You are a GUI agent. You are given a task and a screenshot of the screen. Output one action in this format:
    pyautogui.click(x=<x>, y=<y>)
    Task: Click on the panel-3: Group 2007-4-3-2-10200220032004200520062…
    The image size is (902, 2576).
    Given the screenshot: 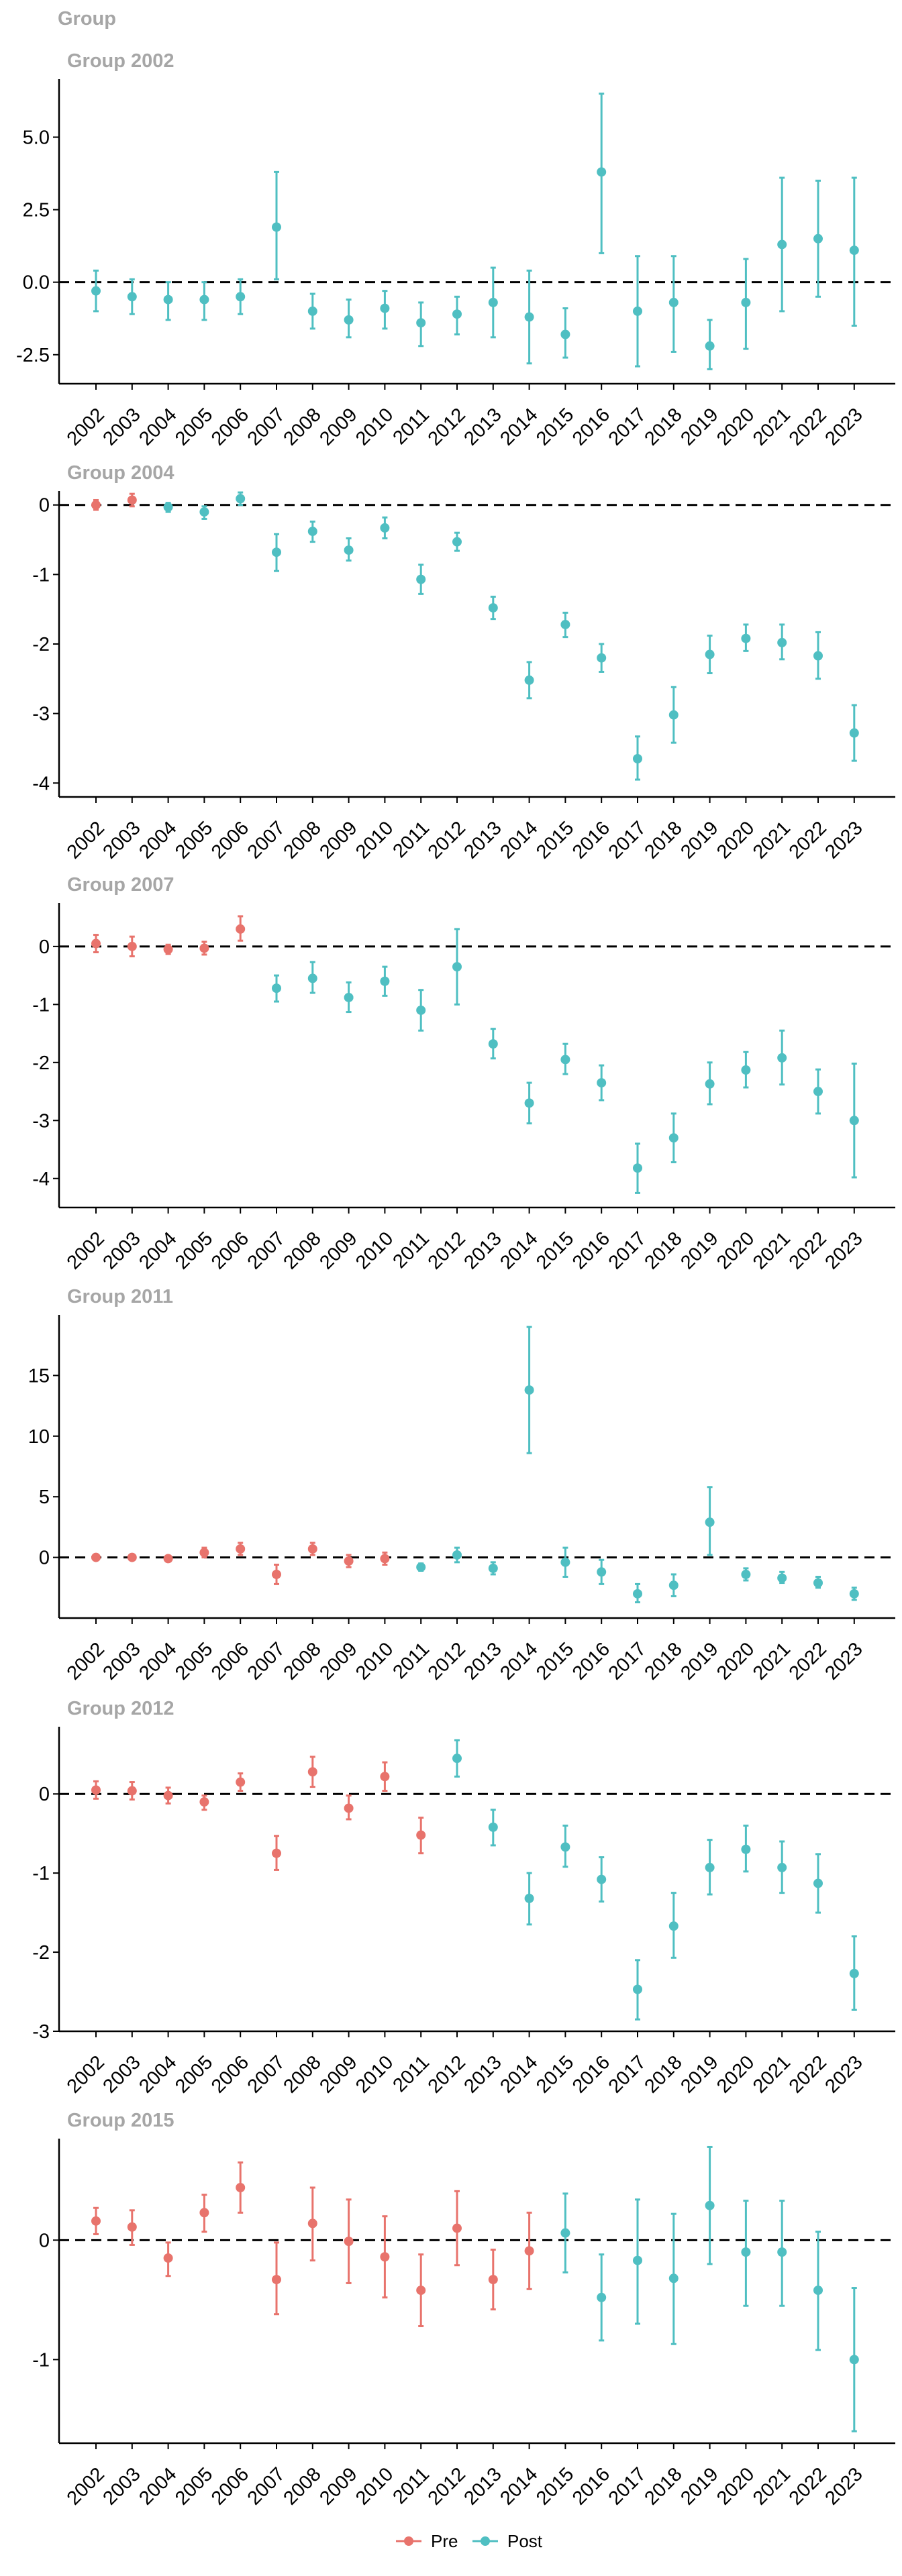 What is the action you would take?
    pyautogui.click(x=463, y=1074)
    